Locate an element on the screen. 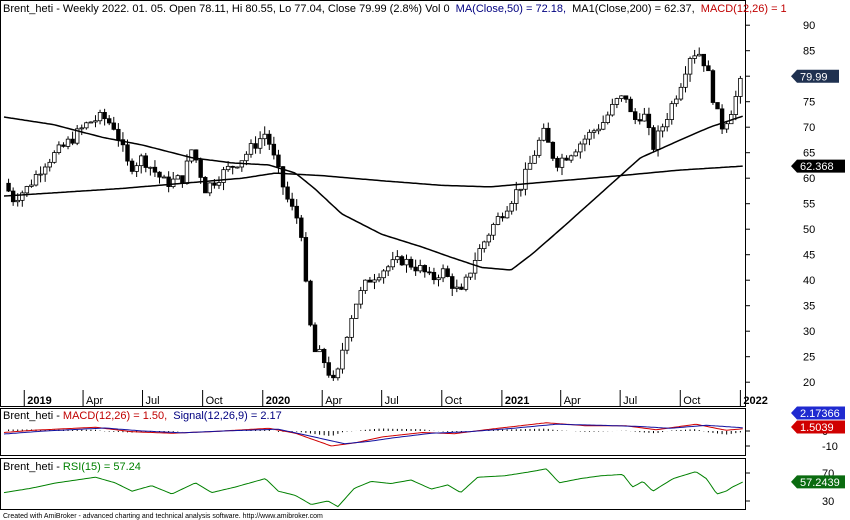  rsi-tick-label: 30 is located at coordinates (828, 502).